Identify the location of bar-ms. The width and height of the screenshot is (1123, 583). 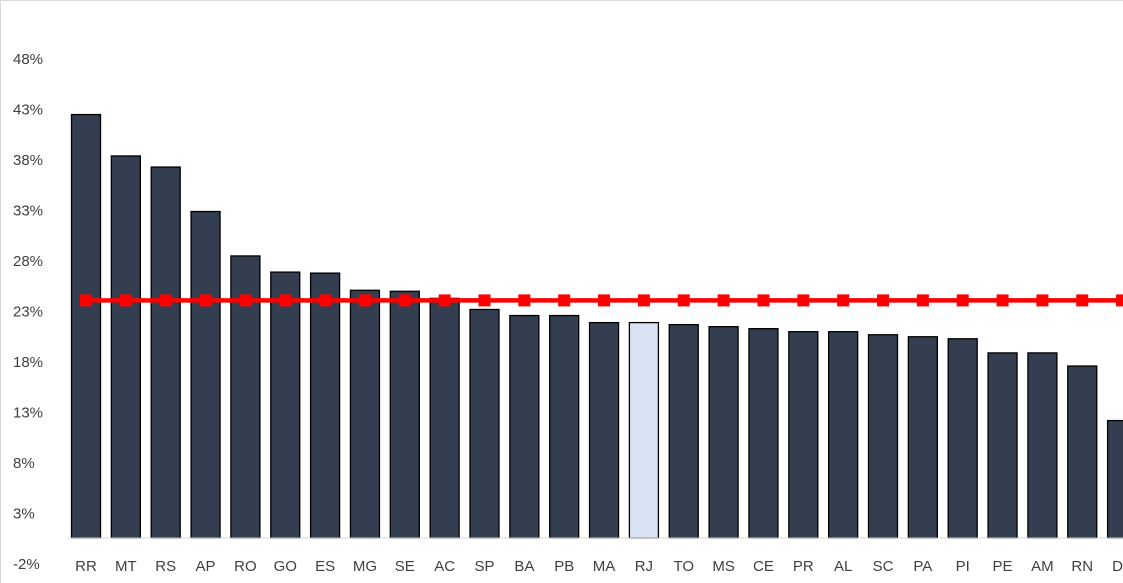
(723, 432).